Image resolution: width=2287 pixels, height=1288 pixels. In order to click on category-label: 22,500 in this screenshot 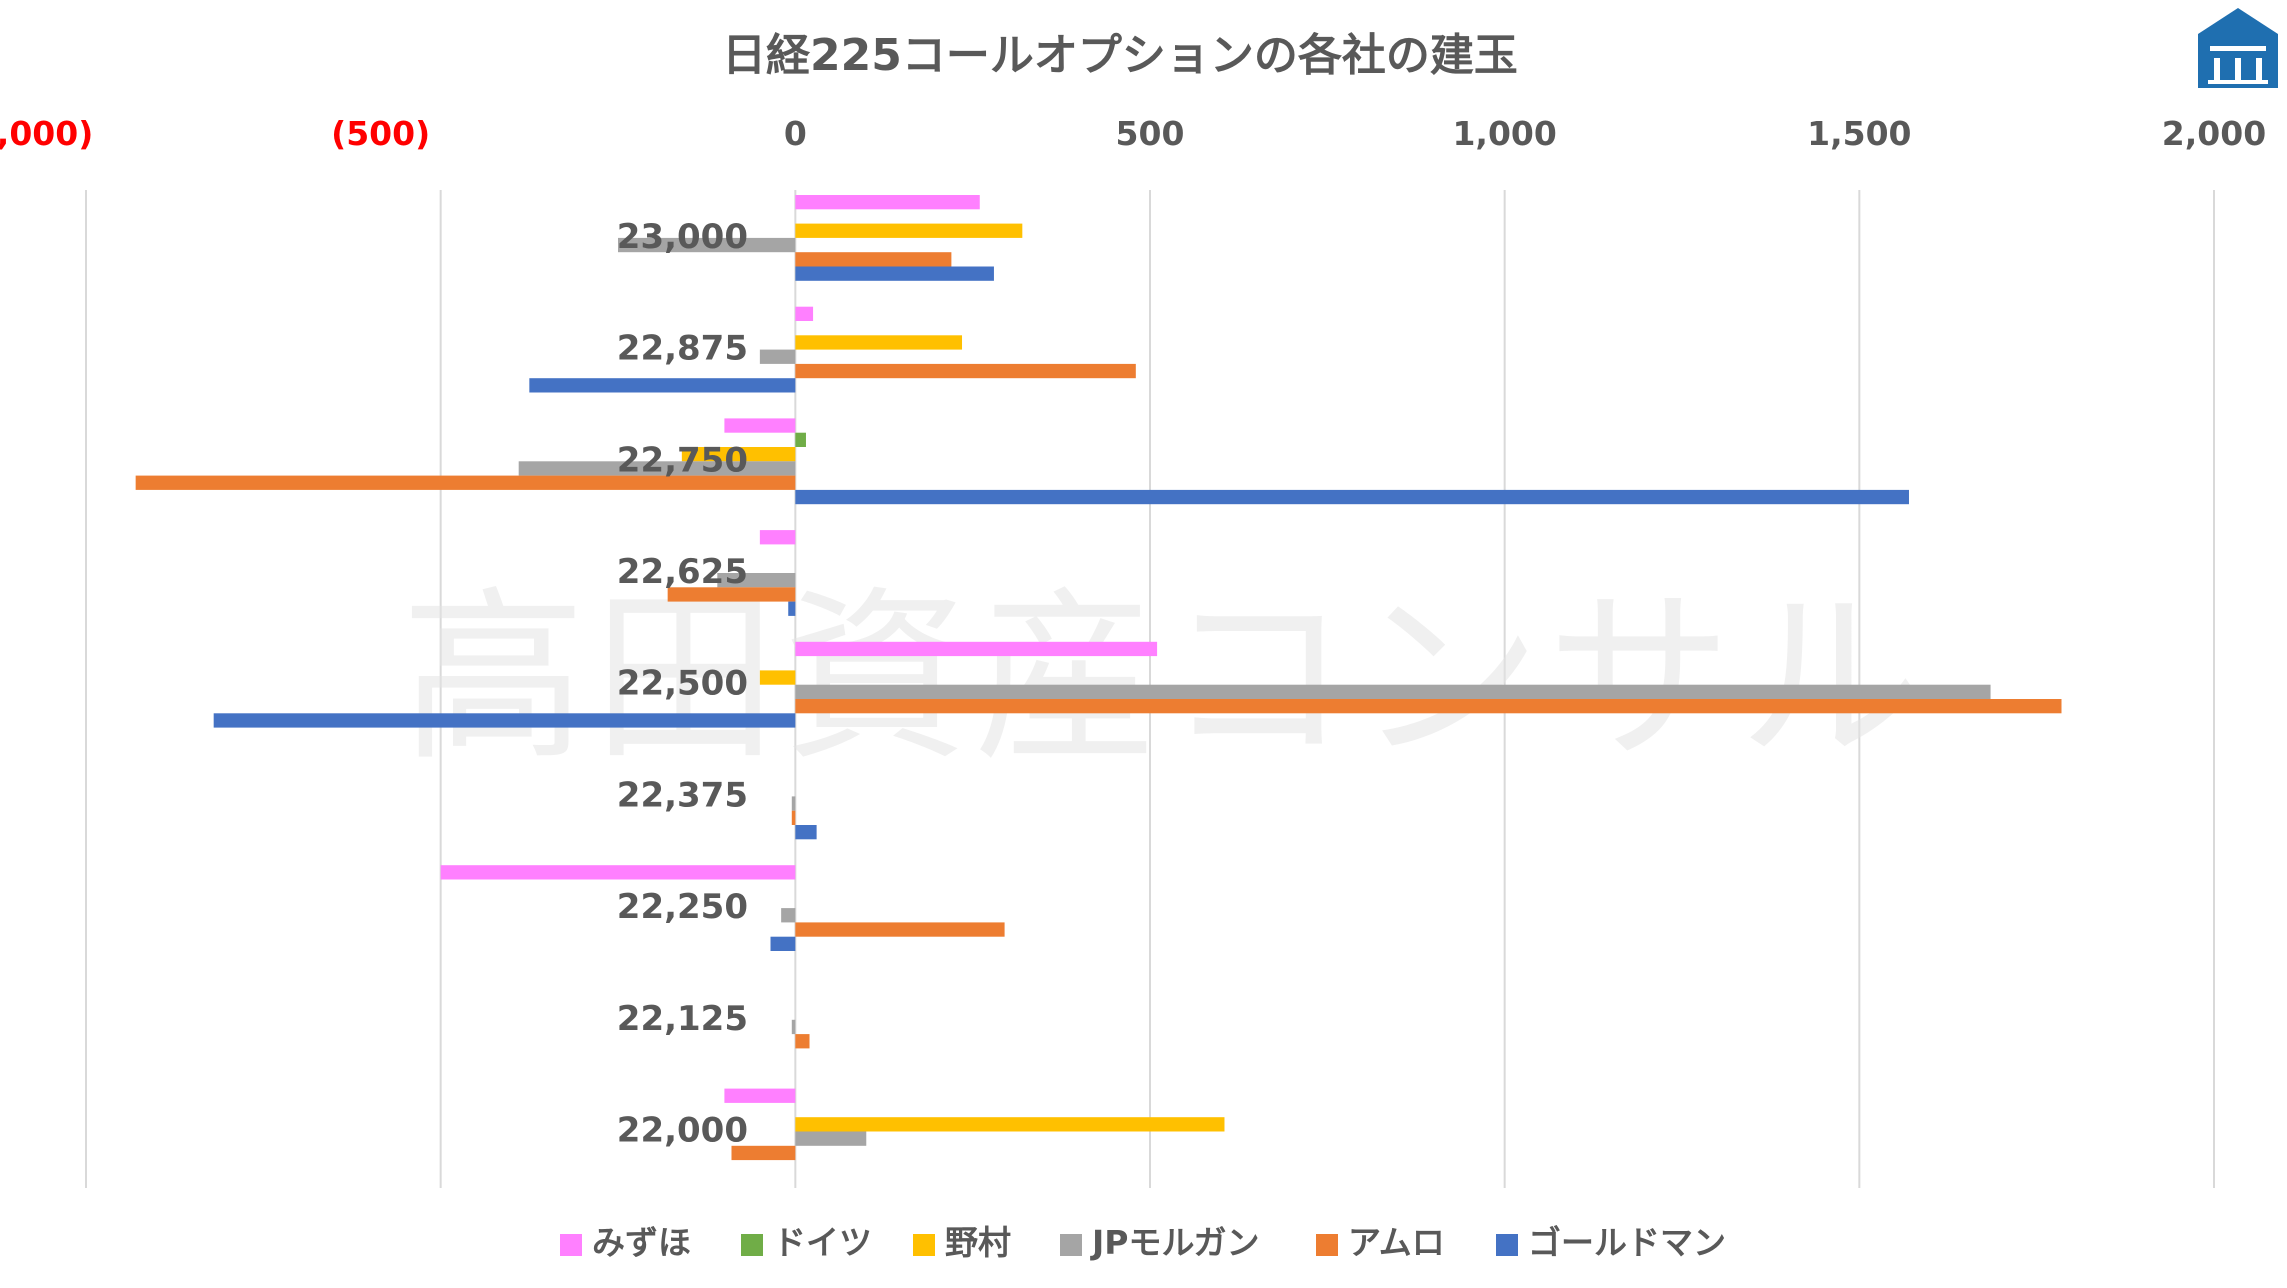, I will do `click(682, 684)`.